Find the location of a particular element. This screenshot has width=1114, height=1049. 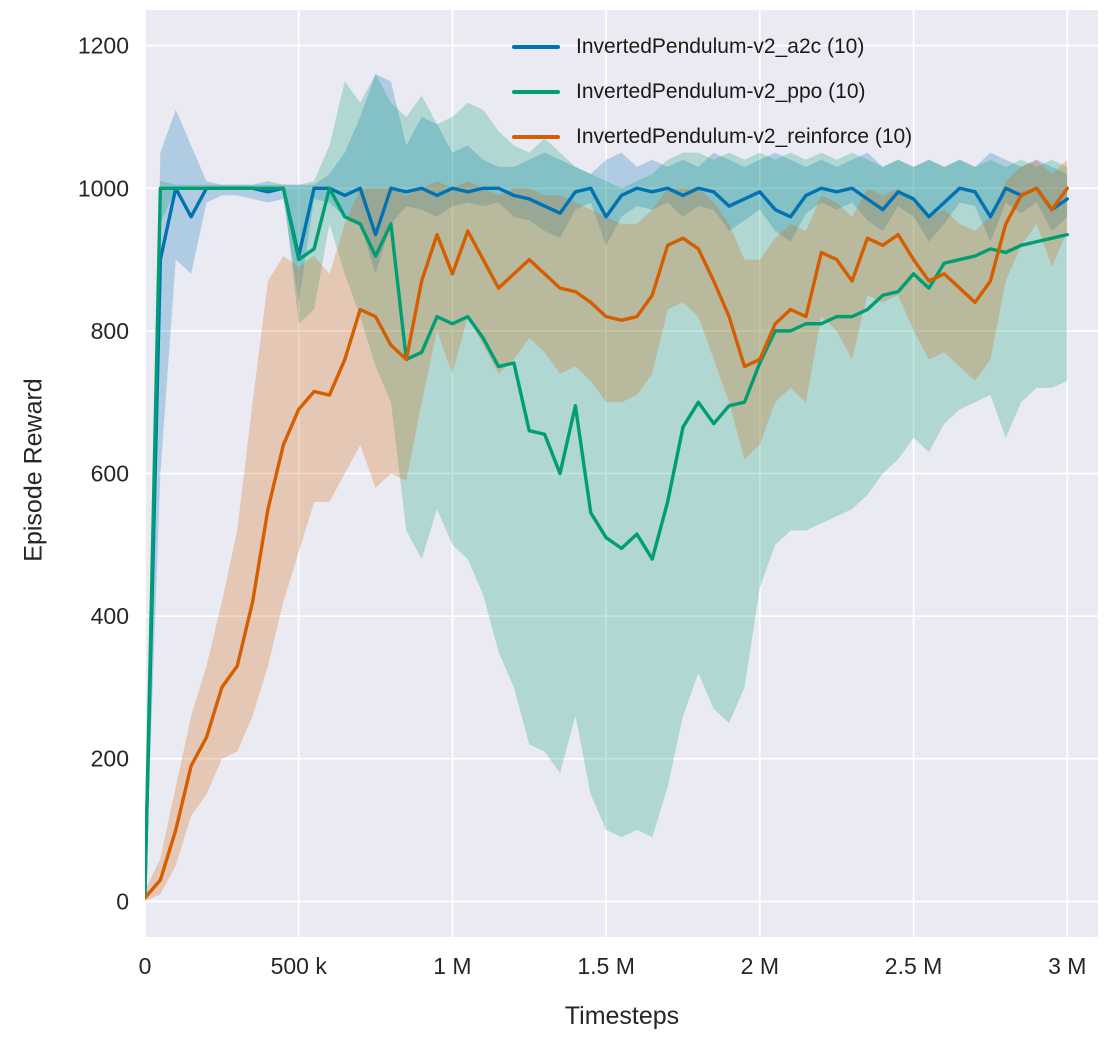

y-tick-label: 400 is located at coordinates (110, 616).